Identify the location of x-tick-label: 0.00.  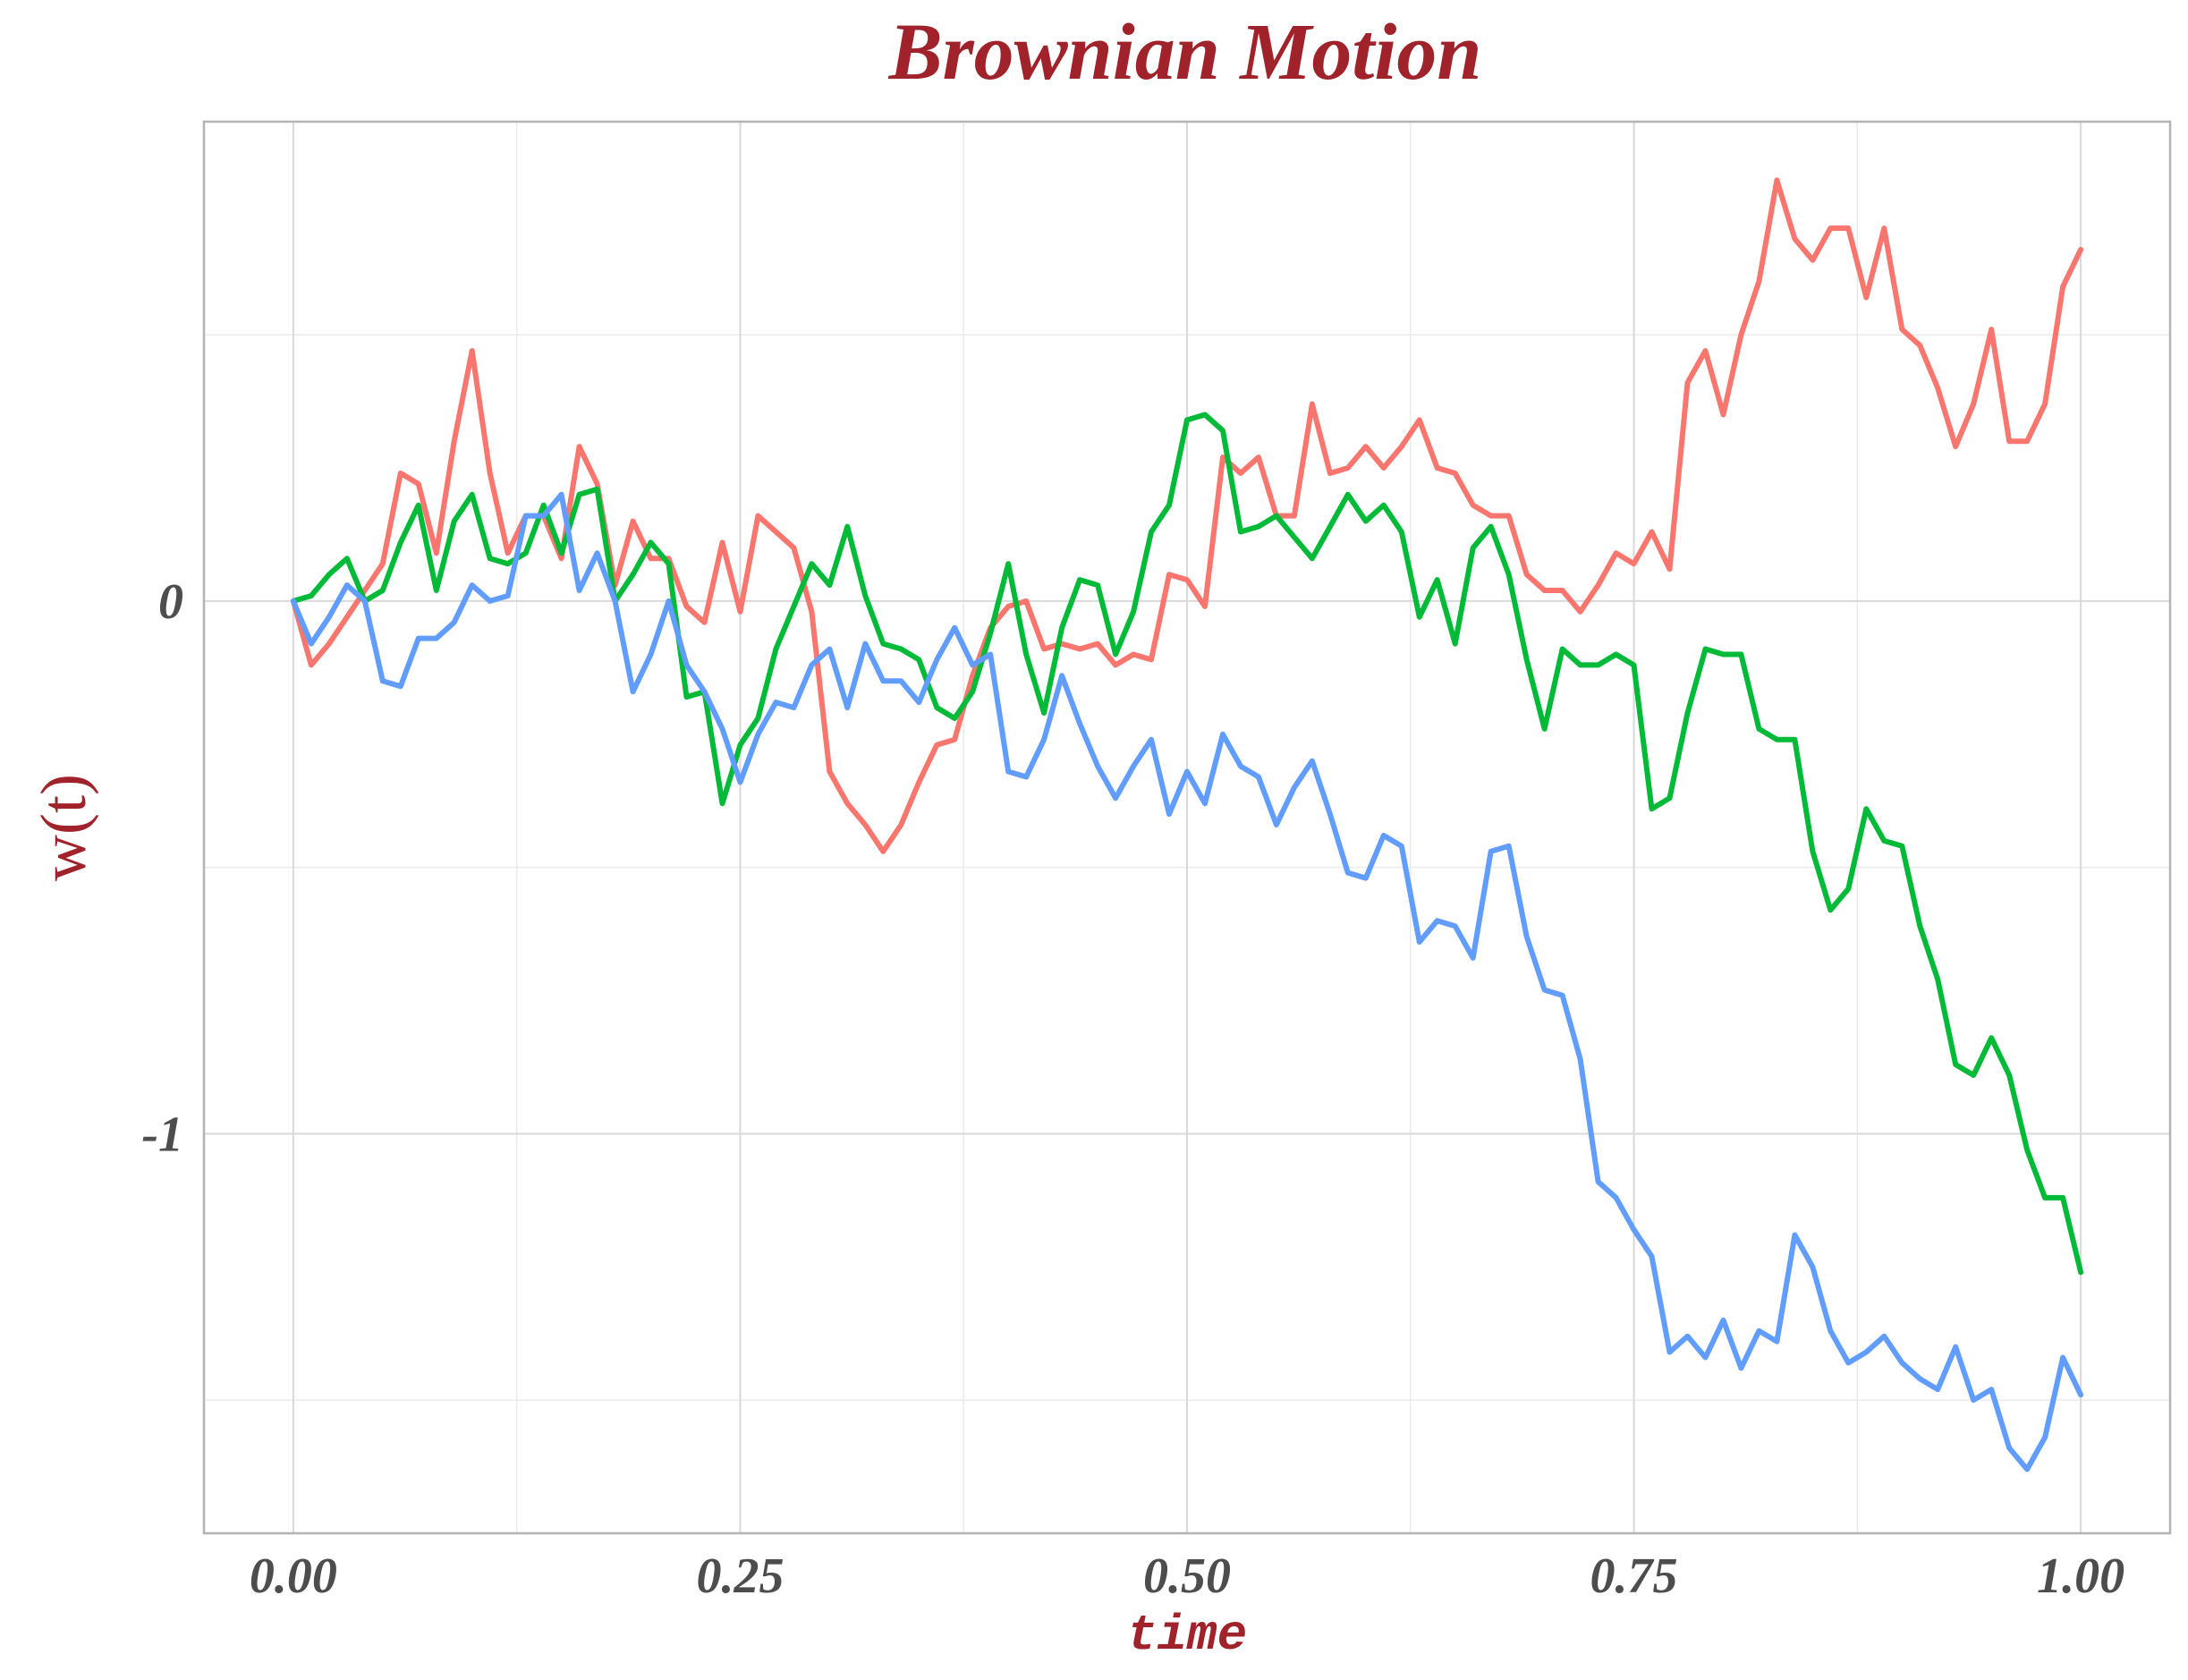
(293, 1576).